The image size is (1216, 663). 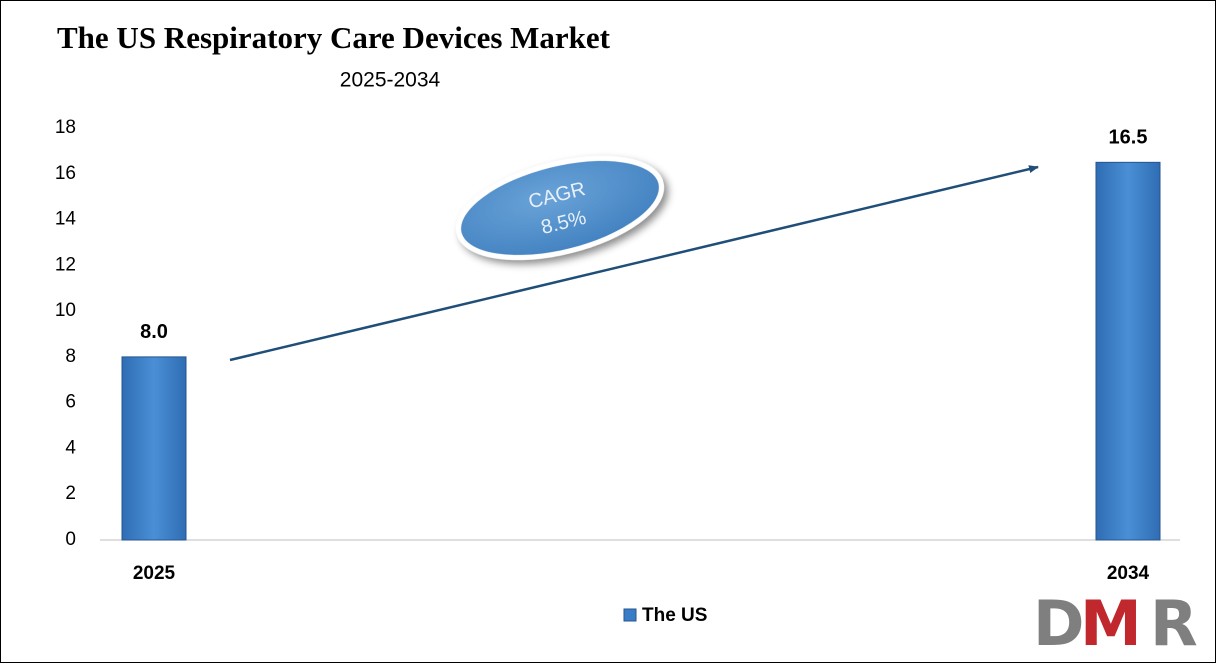 What do you see at coordinates (390, 80) in the screenshot?
I see `chart-subtitle: 2025-2034` at bounding box center [390, 80].